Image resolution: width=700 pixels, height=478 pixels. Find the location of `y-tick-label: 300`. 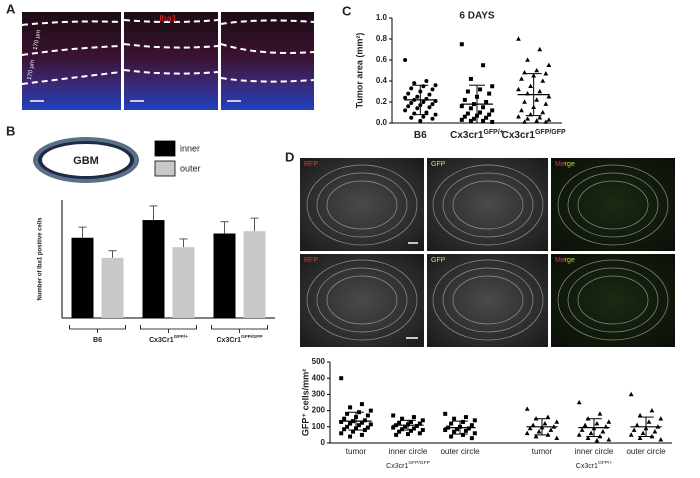

y-tick-label: 300 is located at coordinates (319, 394).